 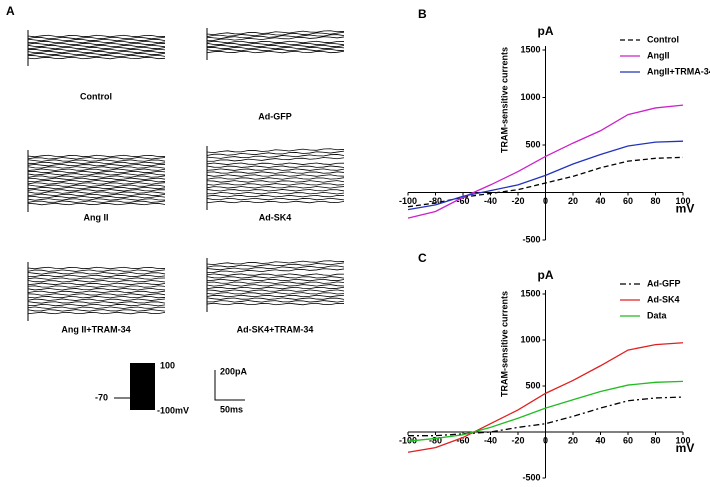 I want to click on protocol-hold: -70, so click(x=101, y=397).